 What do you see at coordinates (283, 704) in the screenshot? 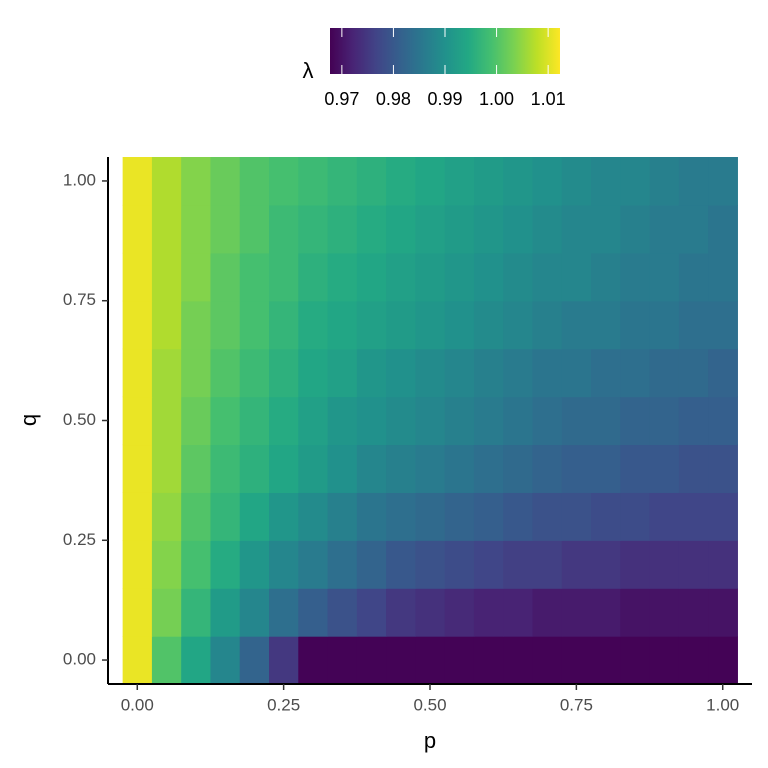
I see `x-tick-label: 0.25` at bounding box center [283, 704].